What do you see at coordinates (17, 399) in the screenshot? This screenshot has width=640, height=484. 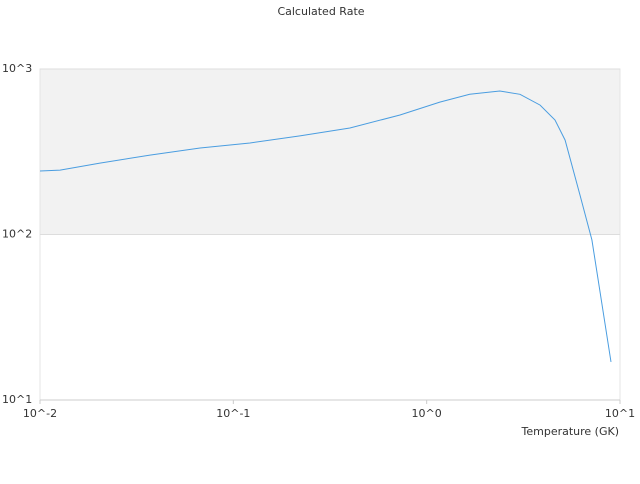 I see `y-tick-label: 10^1` at bounding box center [17, 399].